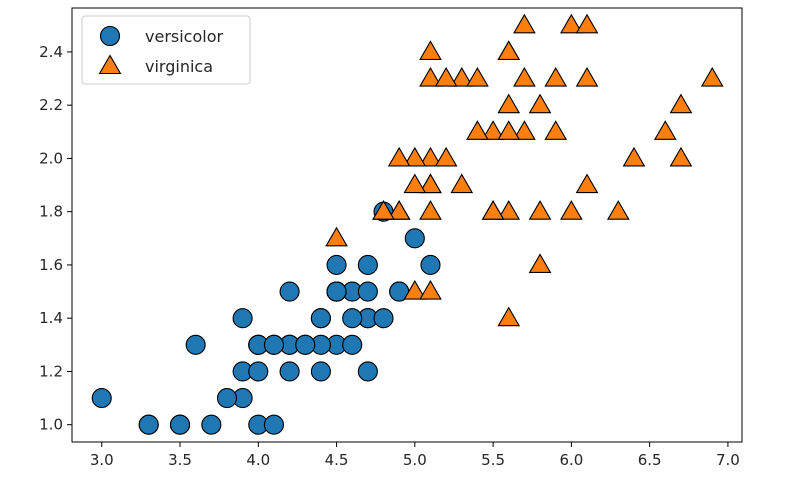 Image resolution: width=785 pixels, height=488 pixels. Describe the element at coordinates (110, 36) in the screenshot. I see `legend-marker-versicolor` at that location.